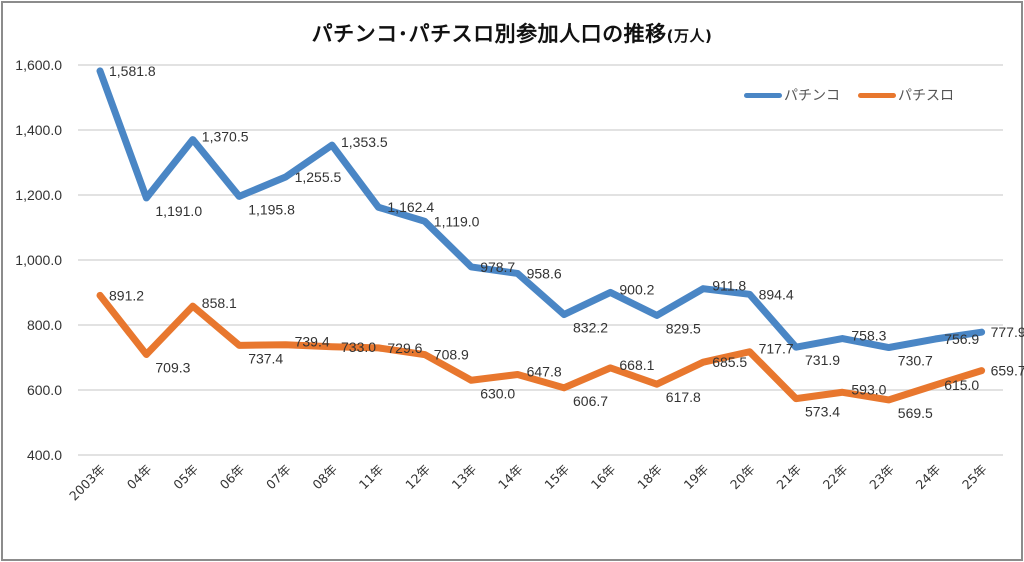  Describe the element at coordinates (139, 477) in the screenshot. I see `x-tick-label: 04年` at that location.